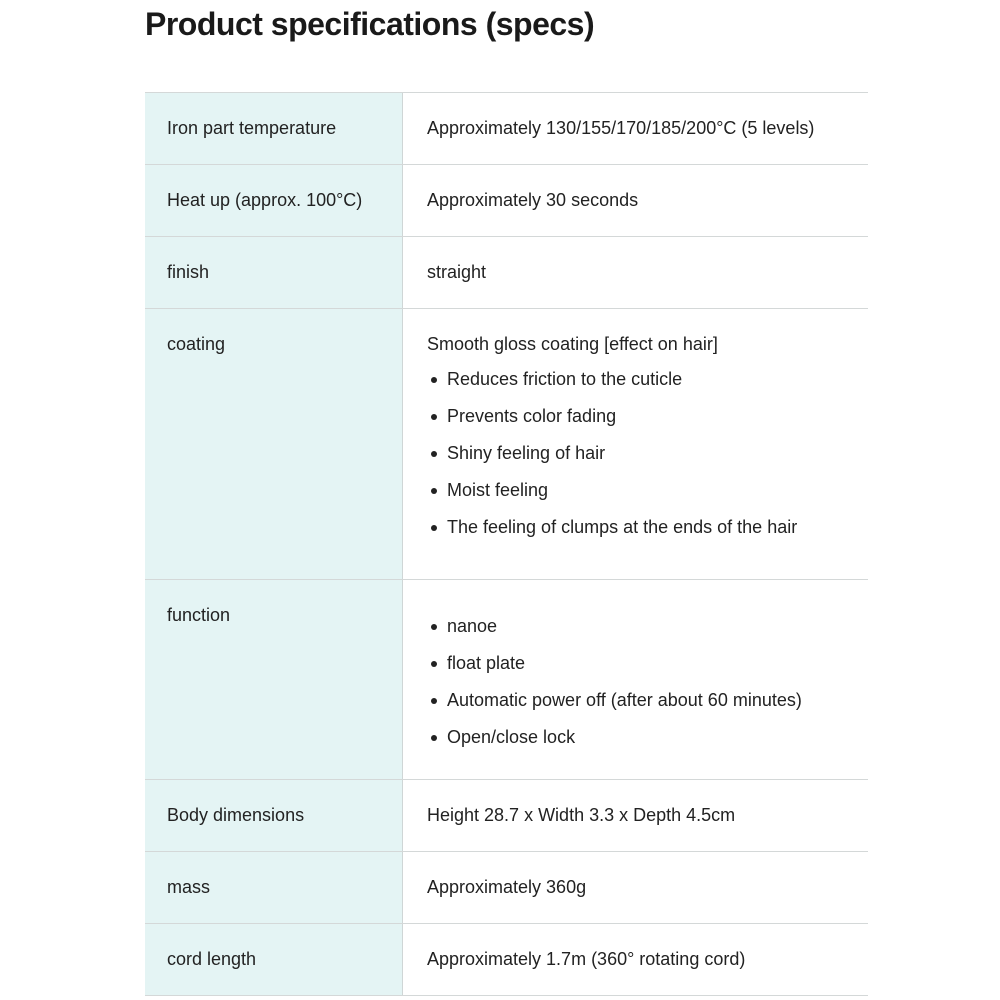  I want to click on spec-value-text: Smooth gloss coating [effect on hair], so click(572, 344).